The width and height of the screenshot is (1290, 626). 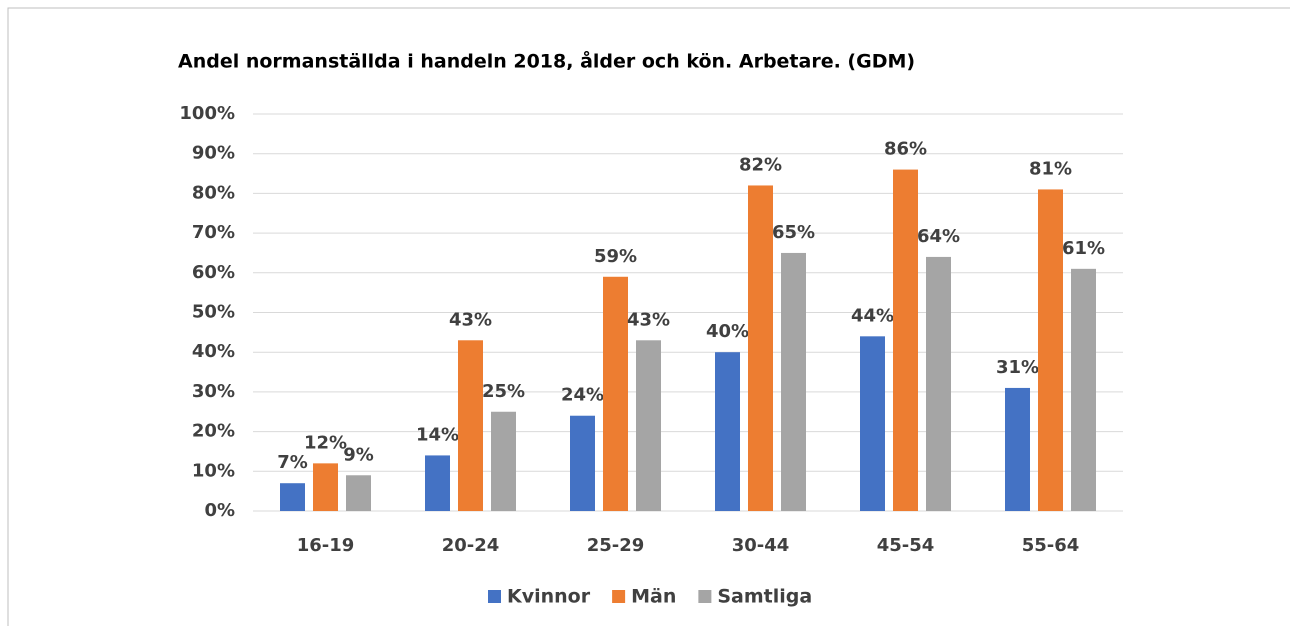 I want to click on x-tick-label: 55-64, so click(x=1051, y=545).